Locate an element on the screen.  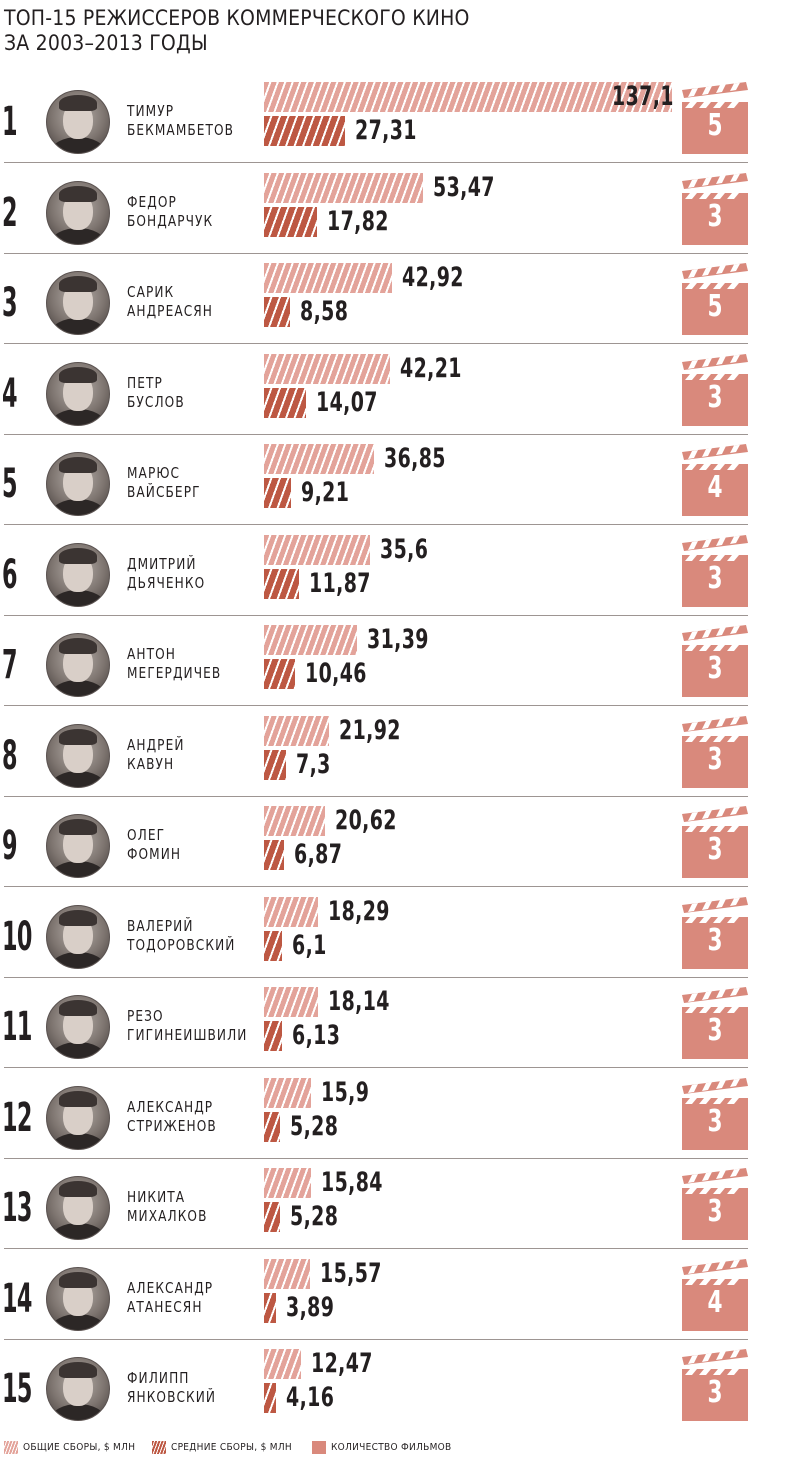
total-gross-value: 18,14 is located at coordinates (359, 1001).